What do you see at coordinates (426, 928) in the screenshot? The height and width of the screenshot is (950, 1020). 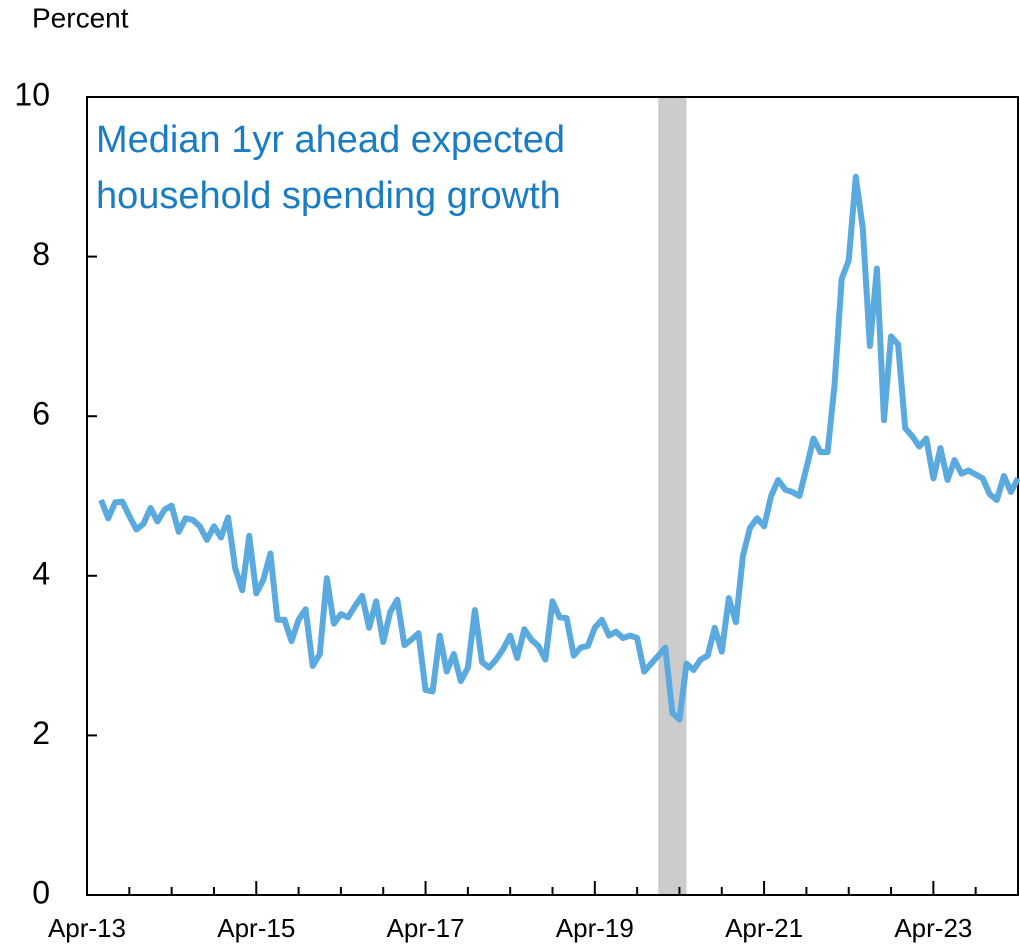 I see `x-tick-label: Apr-17` at bounding box center [426, 928].